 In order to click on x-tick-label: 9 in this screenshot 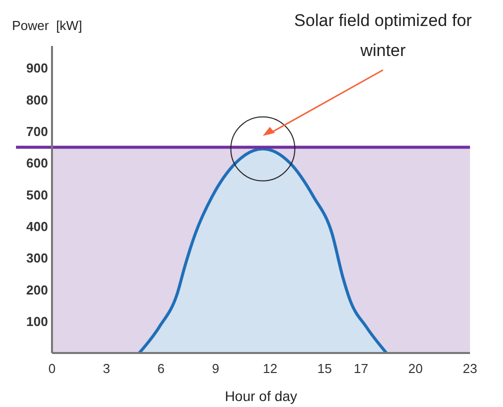, I will do `click(216, 368)`.